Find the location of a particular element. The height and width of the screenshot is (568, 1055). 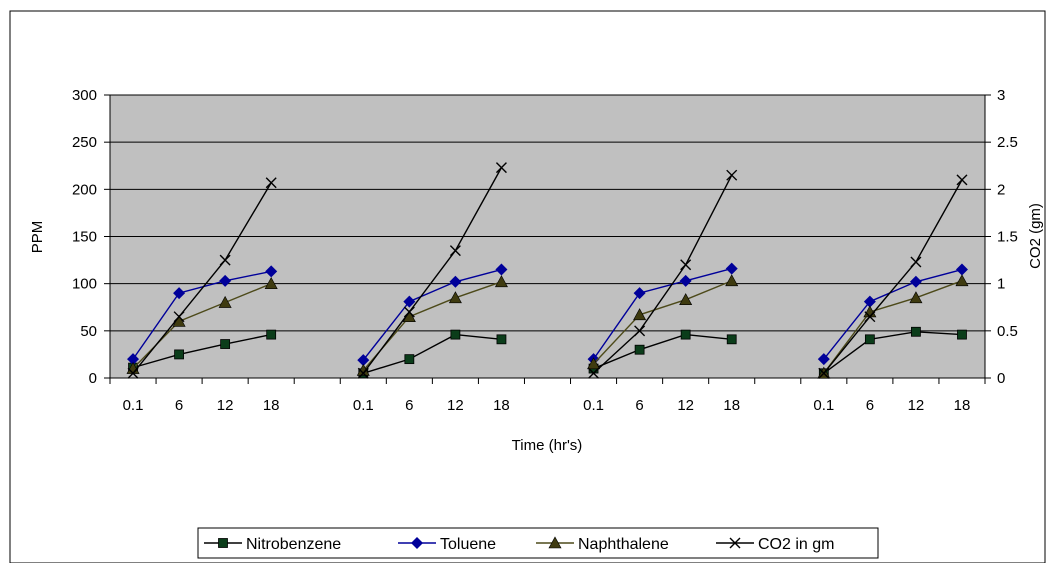

legend-item: Naphthalene is located at coordinates (602, 544).